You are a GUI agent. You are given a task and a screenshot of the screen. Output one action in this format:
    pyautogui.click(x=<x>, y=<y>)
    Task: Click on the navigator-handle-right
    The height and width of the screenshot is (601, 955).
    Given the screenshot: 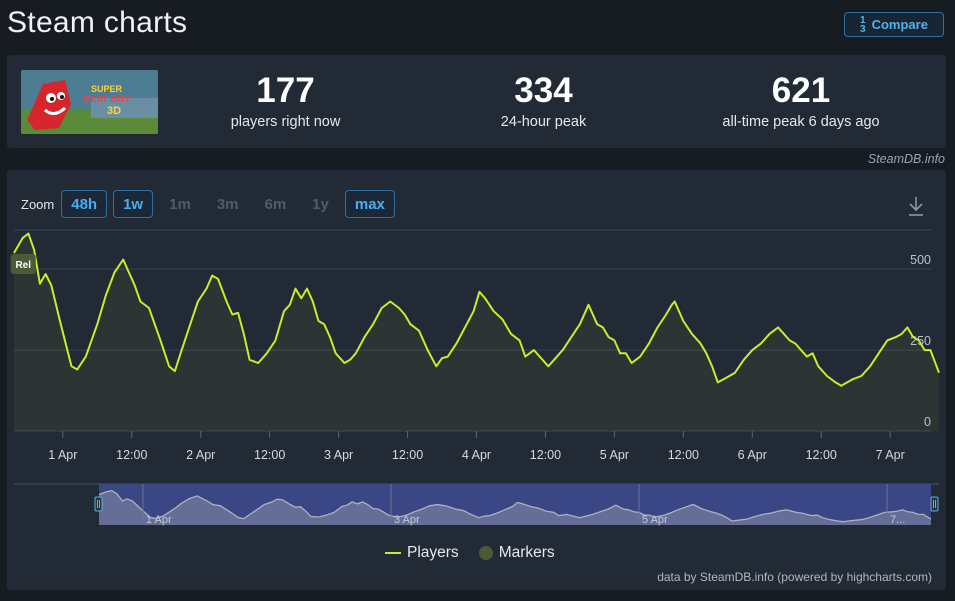 What is the action you would take?
    pyautogui.click(x=934, y=504)
    